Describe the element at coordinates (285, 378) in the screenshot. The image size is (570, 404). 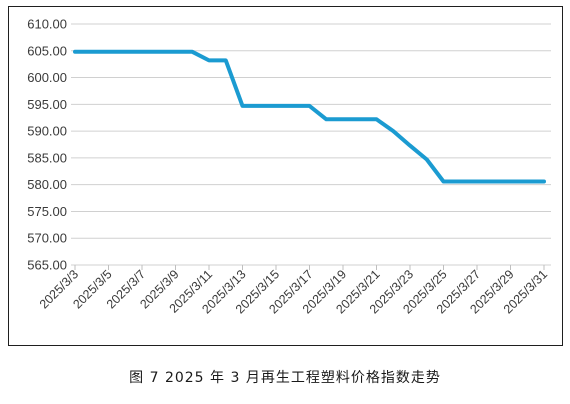
I see `figure-caption: 图 7 2025 年 3 月再生工程塑料价格指数走势` at that location.